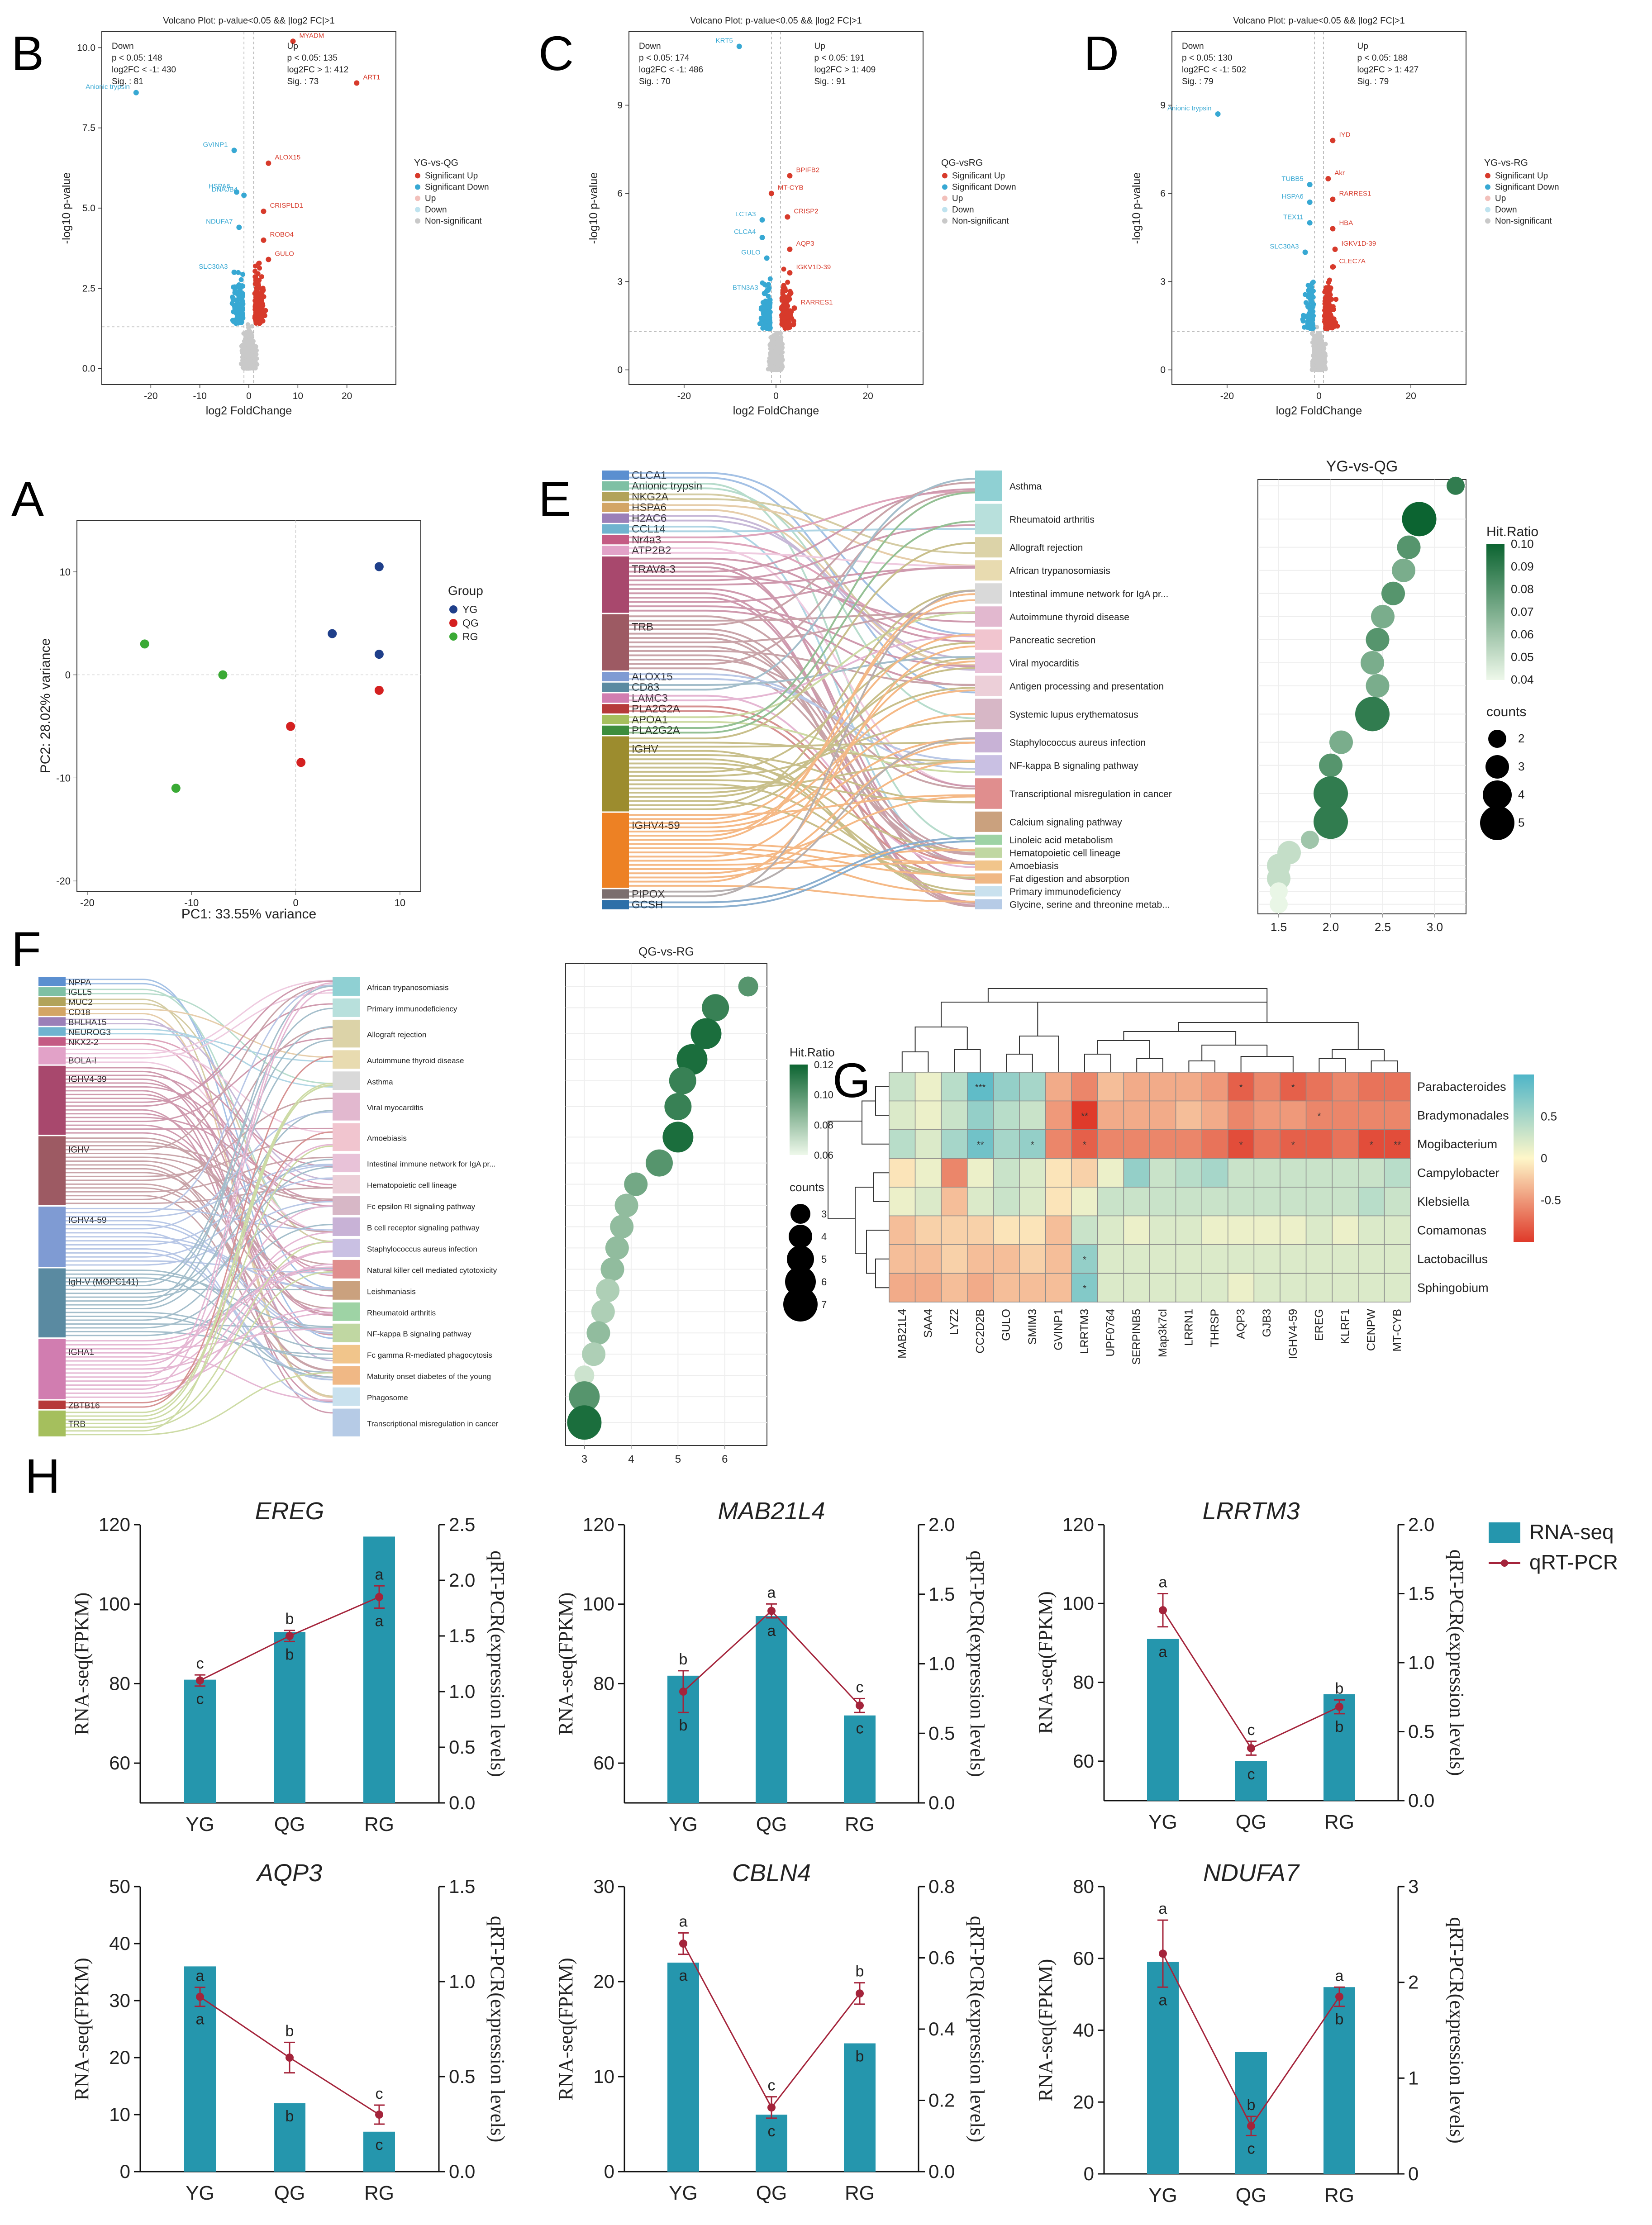 The width and height of the screenshot is (1652, 2225). Describe the element at coordinates (807, 170) in the screenshot. I see `gene-label-bpifb2: BPIFB2` at that location.